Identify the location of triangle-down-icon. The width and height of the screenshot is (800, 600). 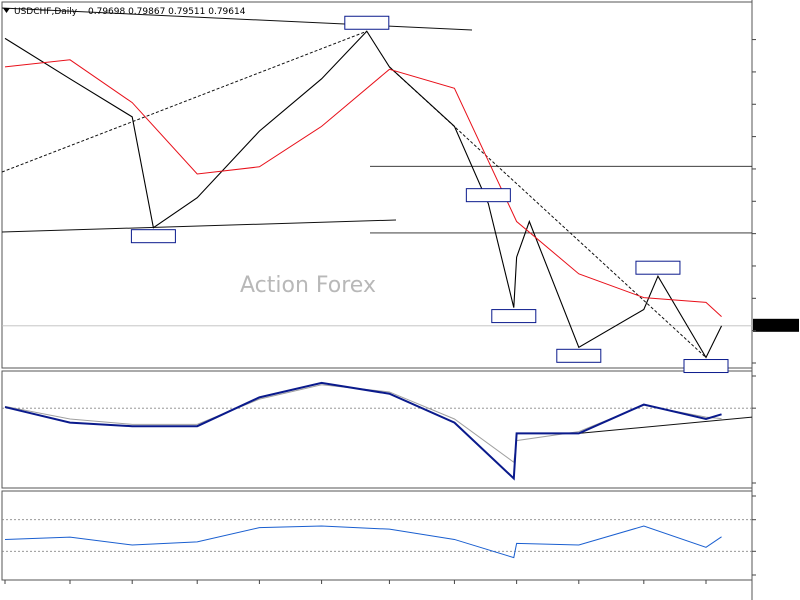
(6, 10).